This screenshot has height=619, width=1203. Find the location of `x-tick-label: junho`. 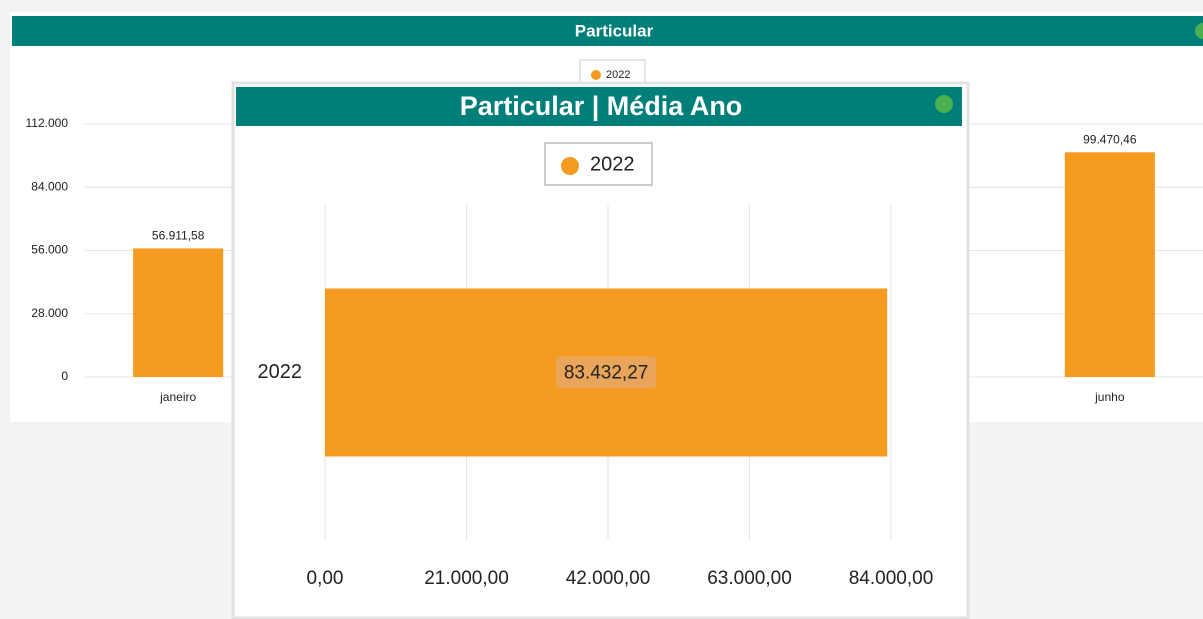

x-tick-label: junho is located at coordinates (1109, 397).